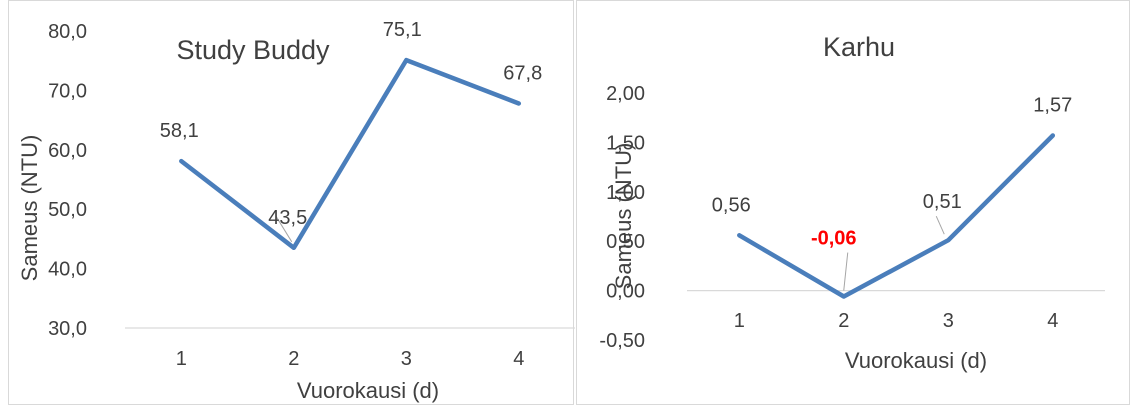 The width and height of the screenshot is (1138, 406). Describe the element at coordinates (1052, 105) in the screenshot. I see `data-label: 1,57` at that location.